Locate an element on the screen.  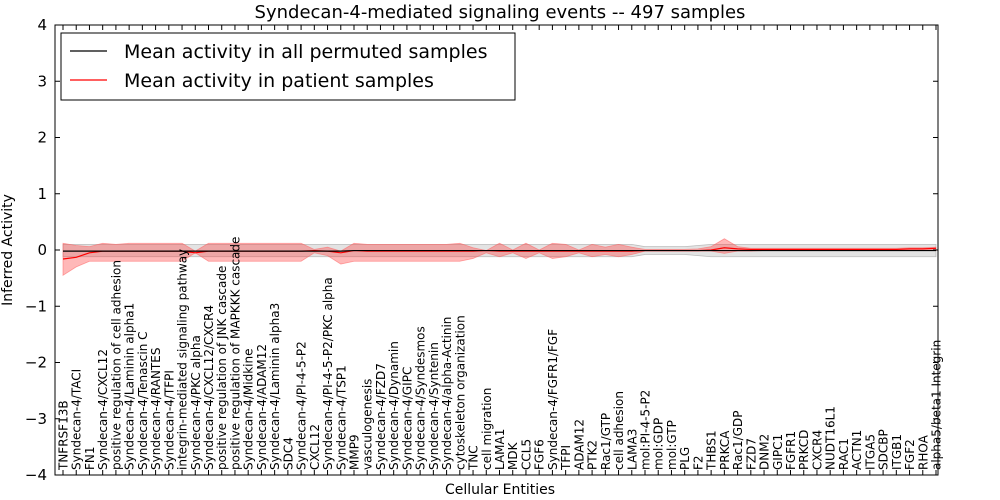
y-tick-label: −2 is located at coordinates (36, 363).